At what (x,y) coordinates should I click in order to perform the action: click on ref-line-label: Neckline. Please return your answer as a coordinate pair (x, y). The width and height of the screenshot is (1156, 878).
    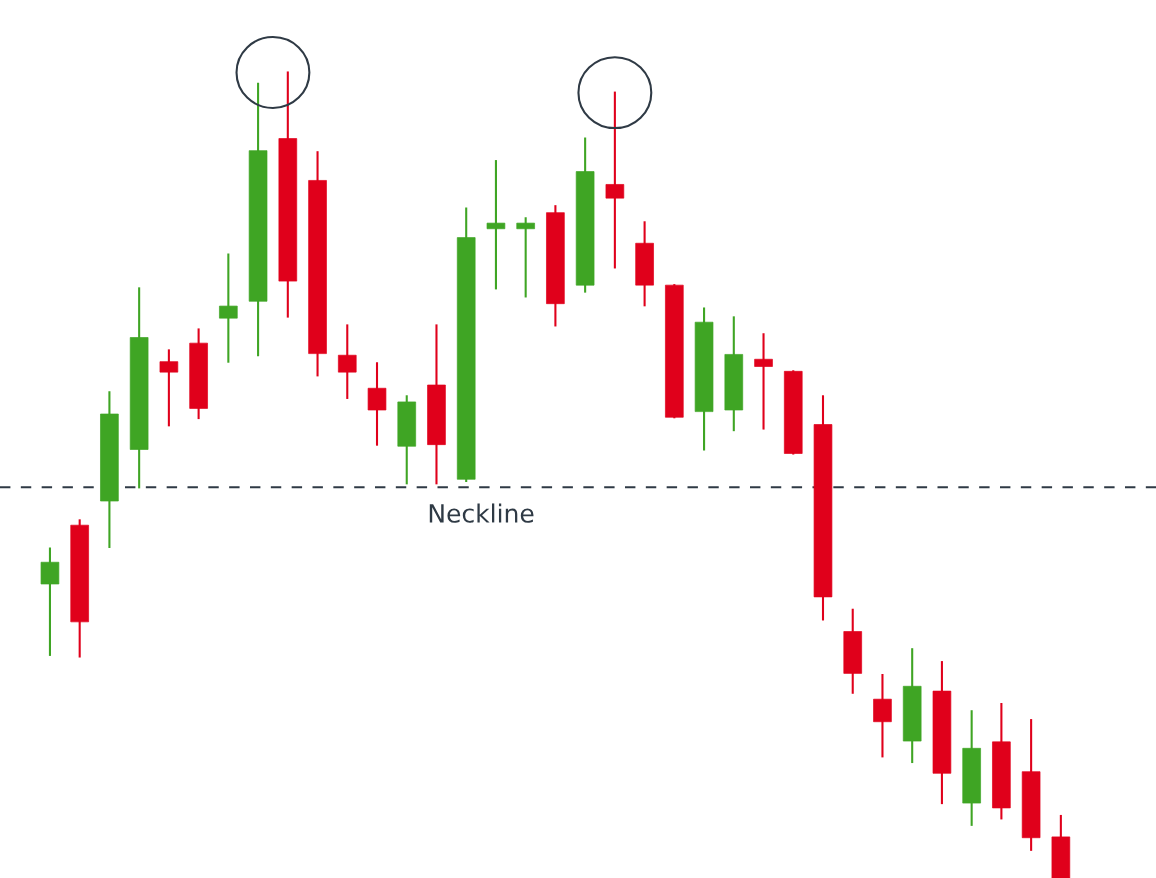
    Looking at the image, I should click on (481, 513).